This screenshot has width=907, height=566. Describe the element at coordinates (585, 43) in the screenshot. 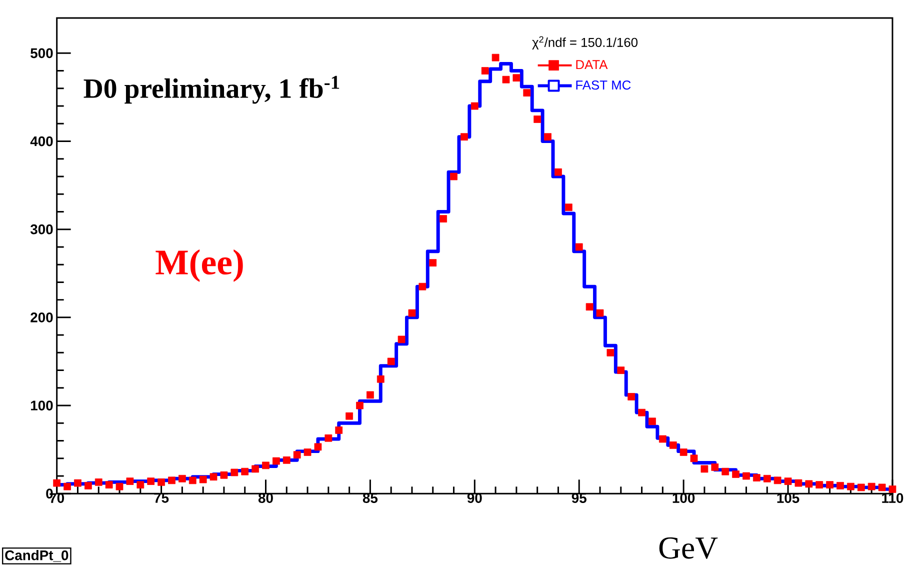

I see `annotation: χ$^{2}$/ndf = 150.1/160` at that location.